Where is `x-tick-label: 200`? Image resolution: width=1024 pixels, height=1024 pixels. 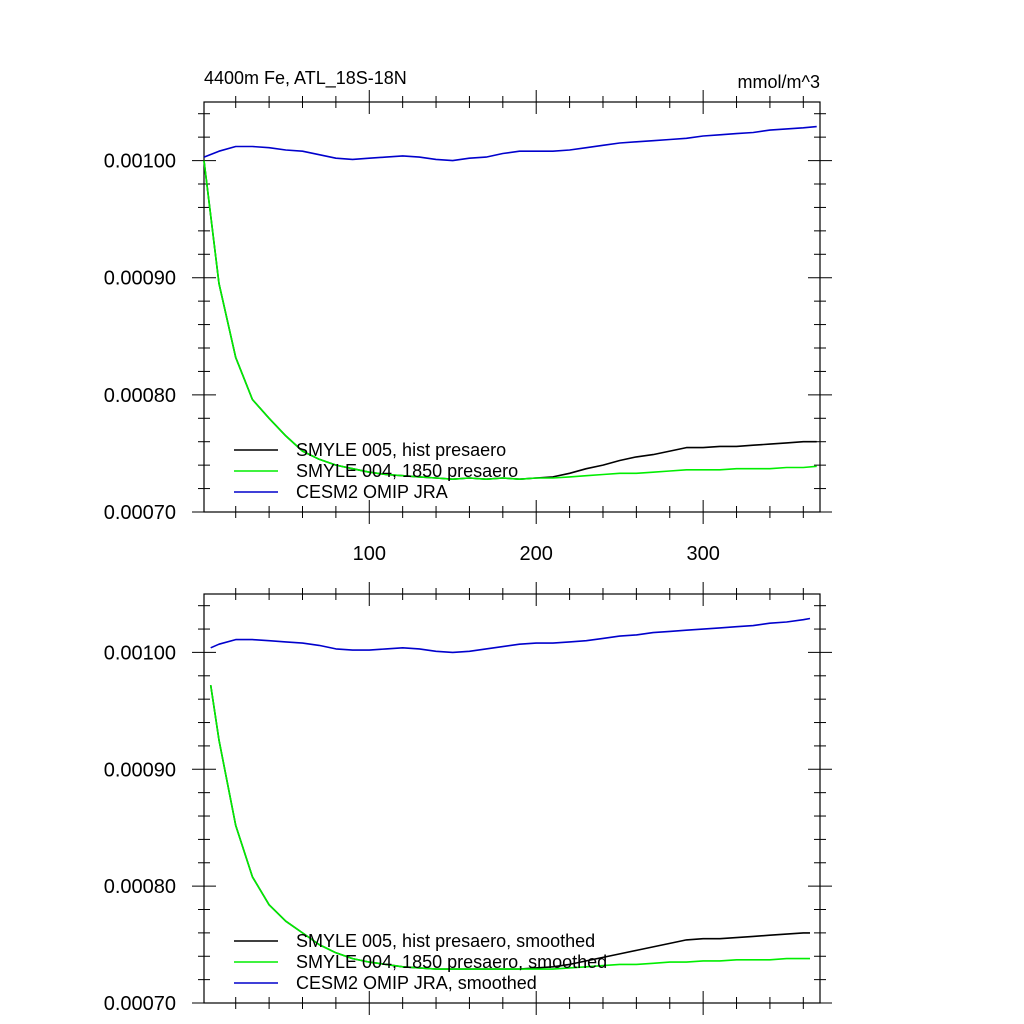
x-tick-label: 200 is located at coordinates (536, 554).